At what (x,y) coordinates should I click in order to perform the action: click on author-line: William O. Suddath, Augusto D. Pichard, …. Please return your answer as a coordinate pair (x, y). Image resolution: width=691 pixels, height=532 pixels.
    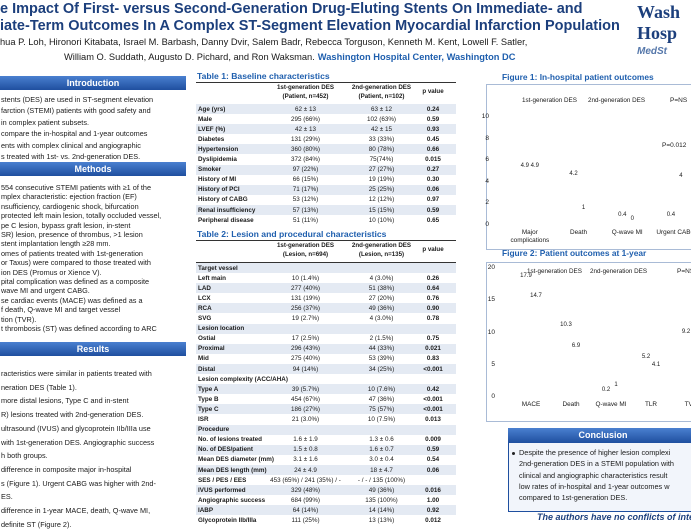
    Looking at the image, I should click on (189, 57).